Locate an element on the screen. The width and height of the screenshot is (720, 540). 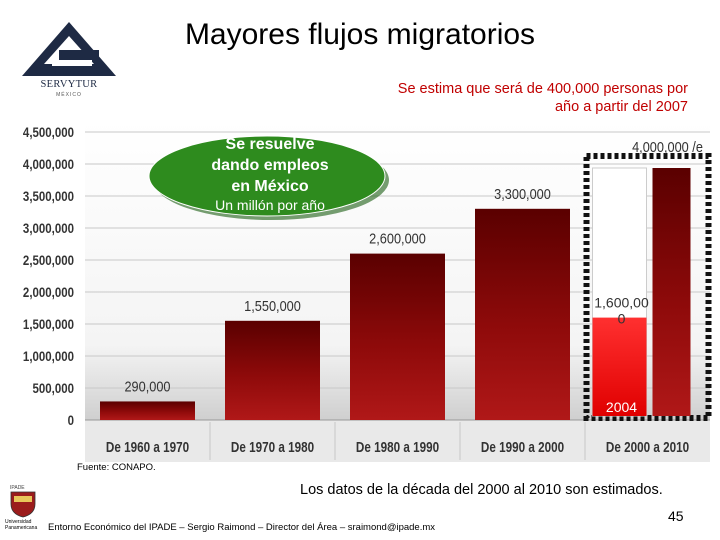
y-tick-label: 2,000,000 is located at coordinates (48, 292).